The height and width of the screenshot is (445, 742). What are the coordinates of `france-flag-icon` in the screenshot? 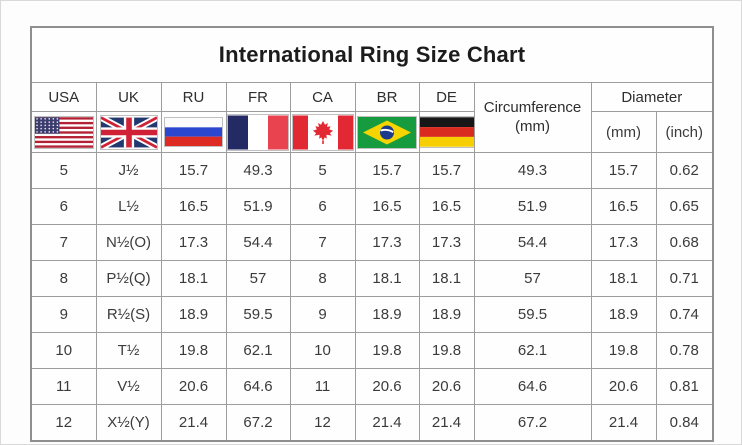 It's located at (258, 132).